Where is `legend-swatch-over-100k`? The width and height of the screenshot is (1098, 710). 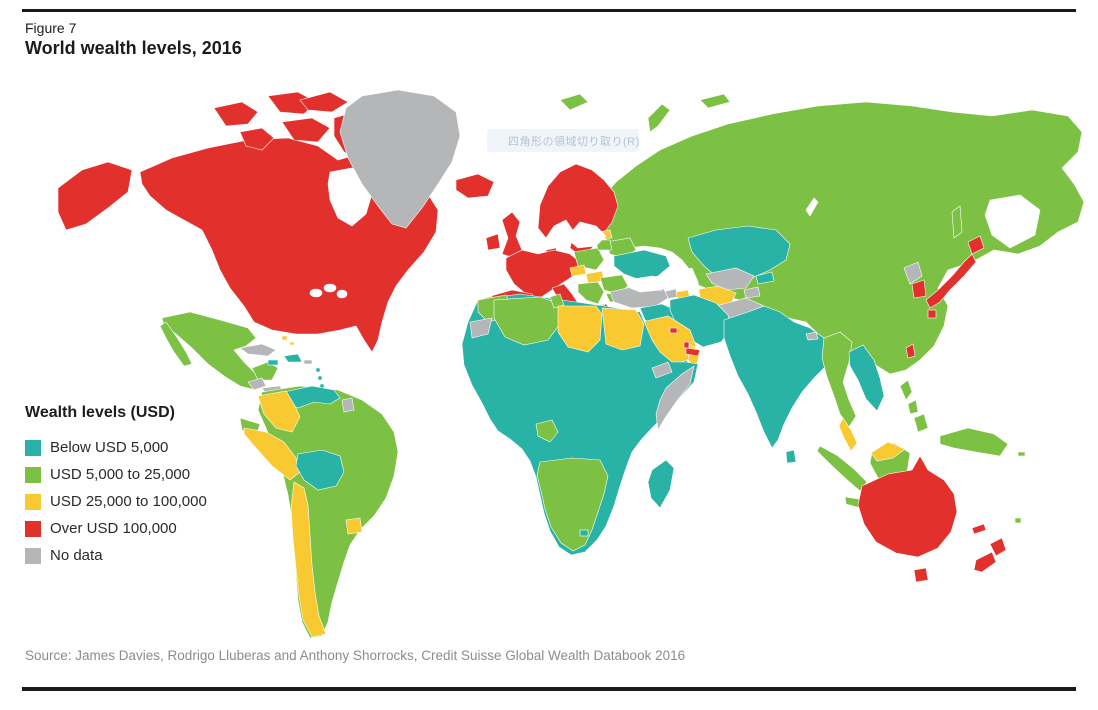 legend-swatch-over-100k is located at coordinates (33, 528).